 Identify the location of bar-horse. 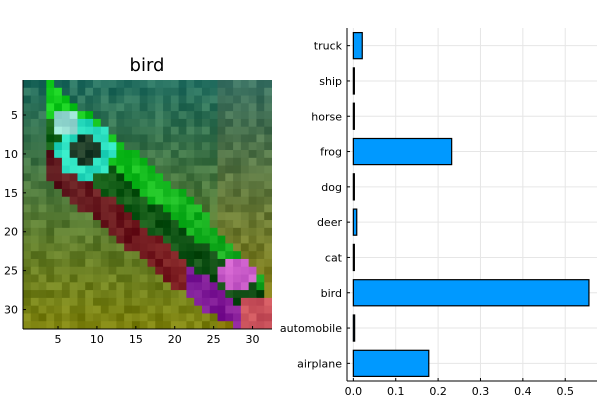
(353, 116).